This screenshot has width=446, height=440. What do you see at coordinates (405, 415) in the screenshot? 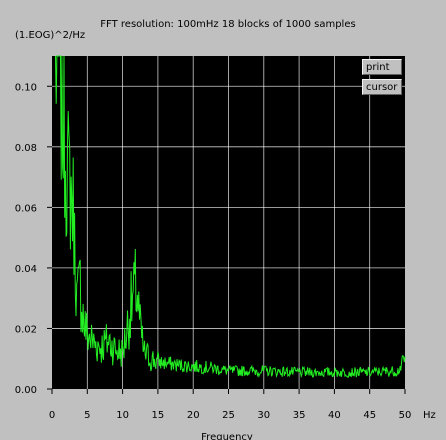
I see `x-tick-label: 50` at bounding box center [405, 415].